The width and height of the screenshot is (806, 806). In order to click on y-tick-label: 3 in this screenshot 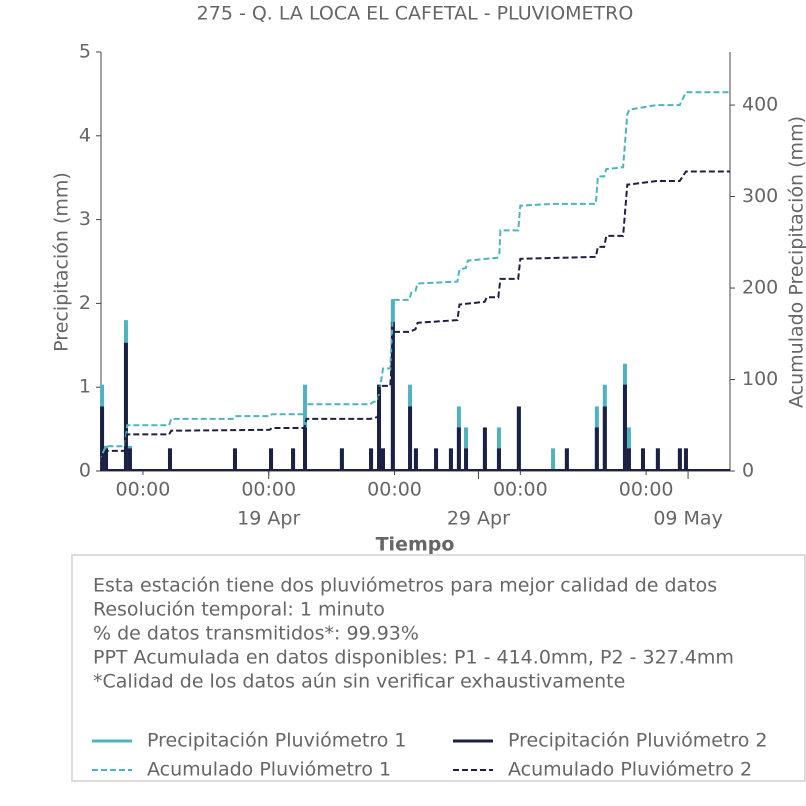, I will do `click(85, 219)`.